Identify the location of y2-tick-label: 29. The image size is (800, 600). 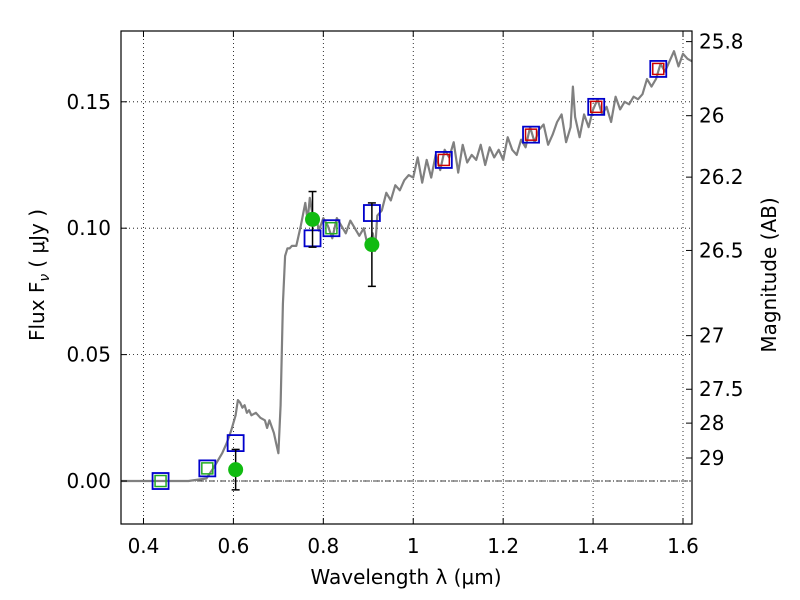
(711, 458).